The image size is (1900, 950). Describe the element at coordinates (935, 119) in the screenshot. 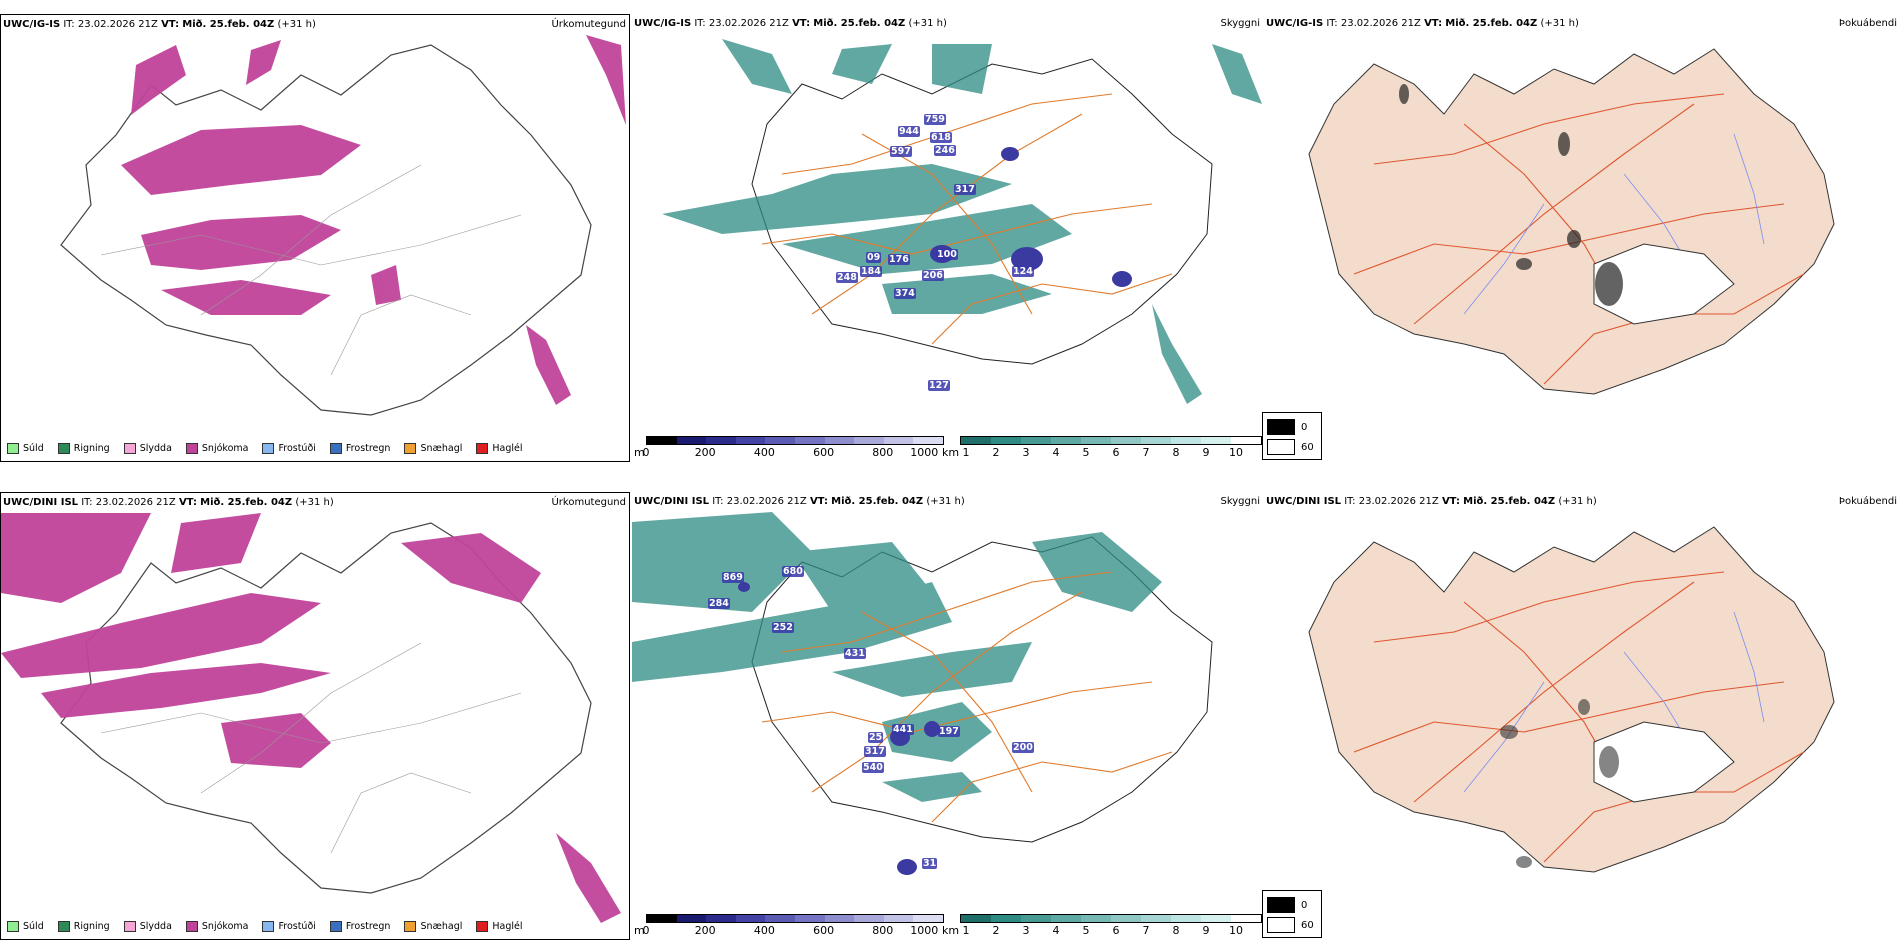

I see `elevation-label: 759` at that location.